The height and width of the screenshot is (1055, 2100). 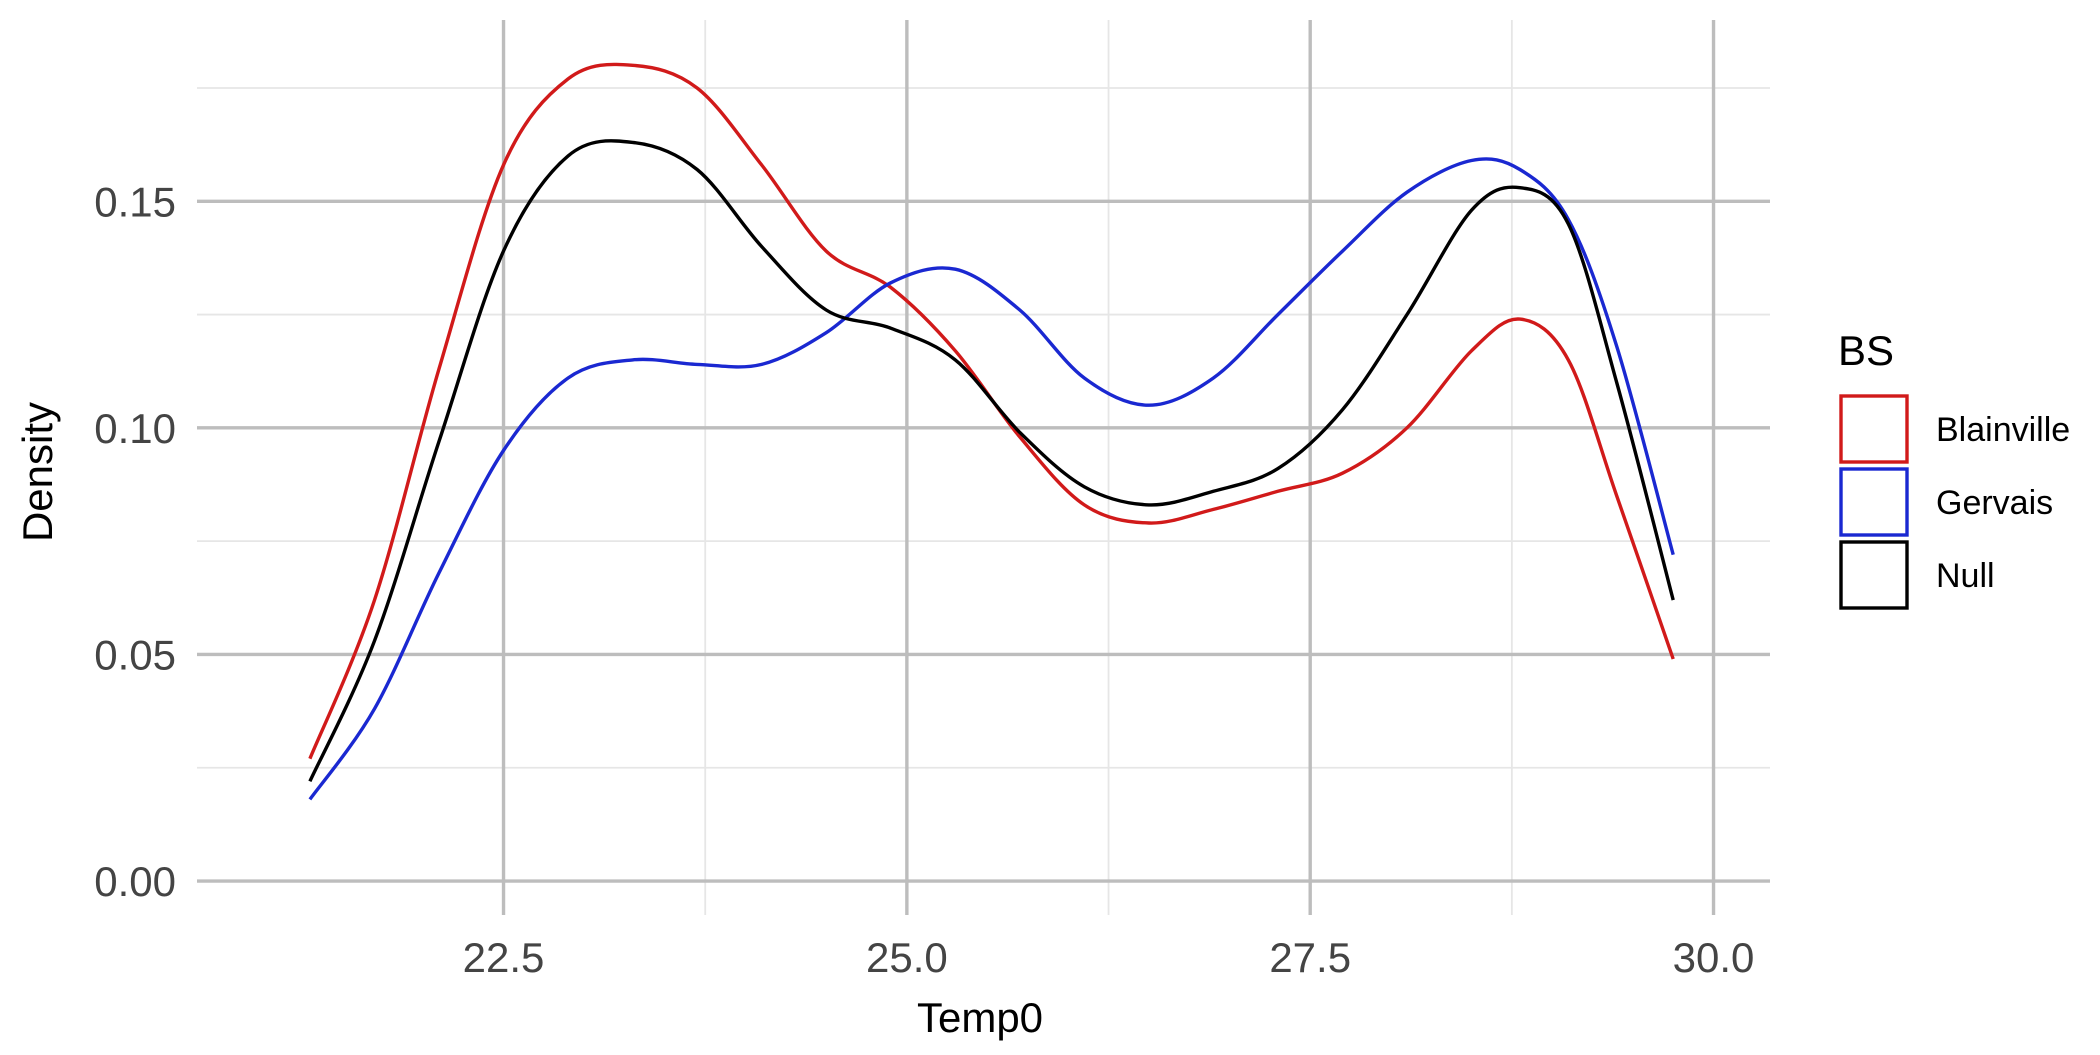 I want to click on legend-key-blainville, so click(x=1874, y=429).